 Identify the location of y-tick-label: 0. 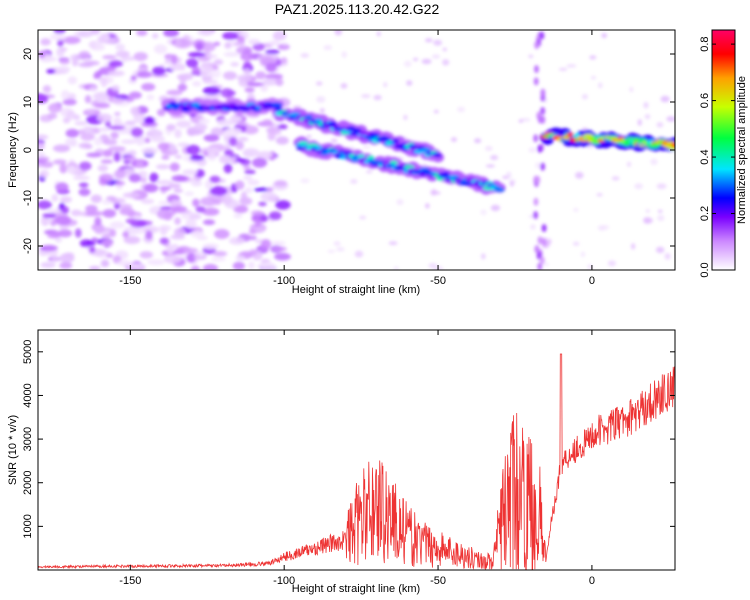
(28, 150).